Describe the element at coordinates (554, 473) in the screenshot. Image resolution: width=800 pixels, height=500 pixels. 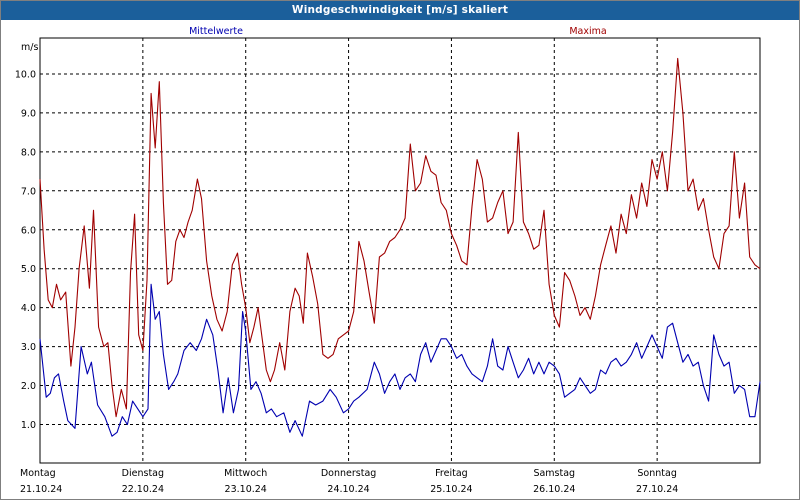
I see `x-tick-weekday: Samstag` at that location.